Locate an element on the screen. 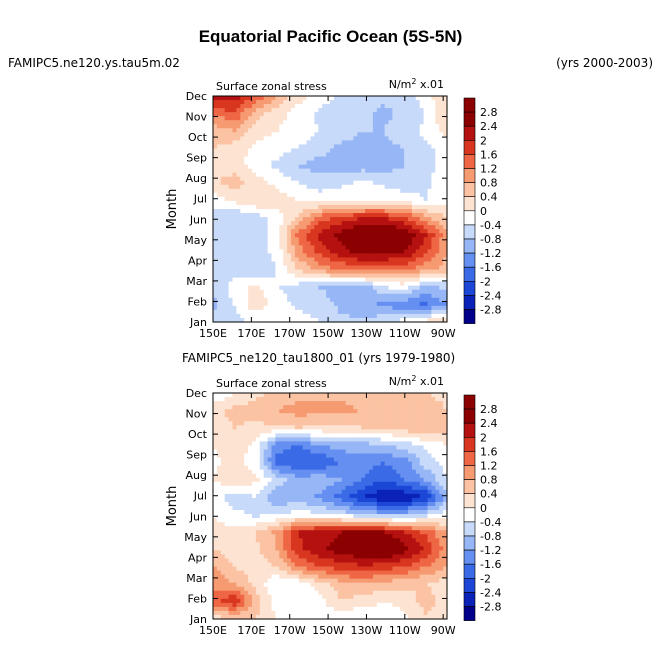 The width and height of the screenshot is (661, 660). y-tick-label: Jan is located at coordinates (198, 322).